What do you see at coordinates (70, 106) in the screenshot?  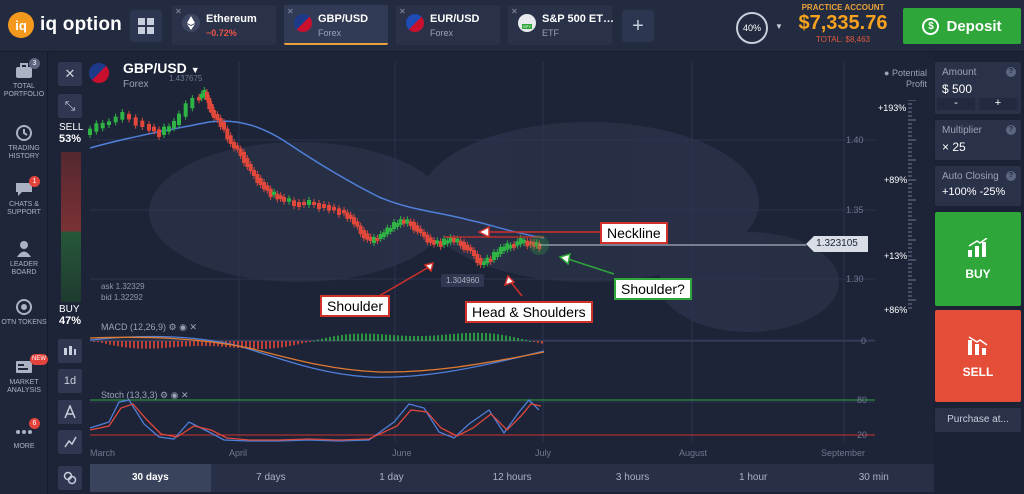 I see `expand-button: ⤡` at bounding box center [70, 106].